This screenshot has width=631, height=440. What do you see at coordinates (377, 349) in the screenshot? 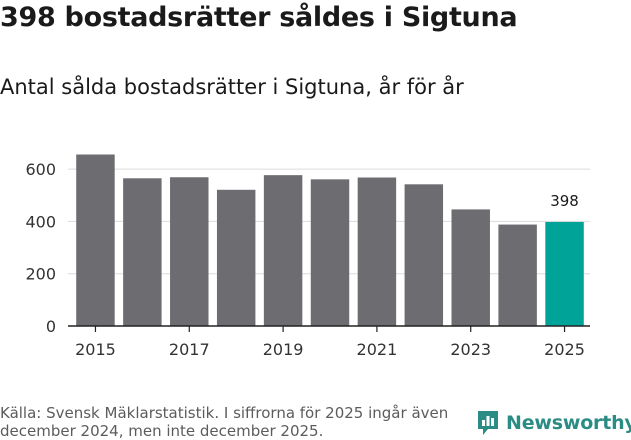
I see `x-tick-label: 2021` at bounding box center [377, 349].